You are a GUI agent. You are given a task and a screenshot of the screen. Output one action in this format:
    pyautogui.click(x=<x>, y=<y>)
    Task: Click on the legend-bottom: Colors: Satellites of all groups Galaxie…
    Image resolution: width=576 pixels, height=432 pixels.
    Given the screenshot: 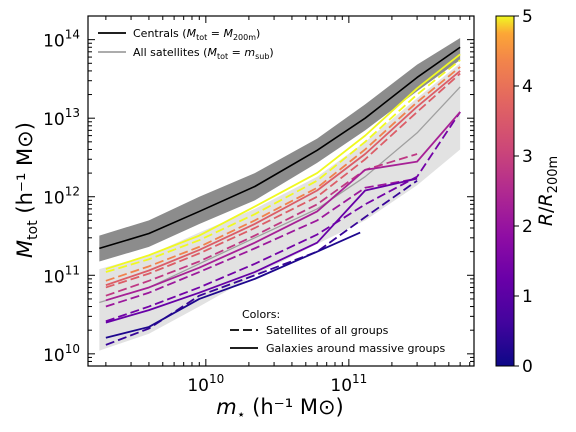 What is the action you would take?
    pyautogui.click(x=337, y=331)
    